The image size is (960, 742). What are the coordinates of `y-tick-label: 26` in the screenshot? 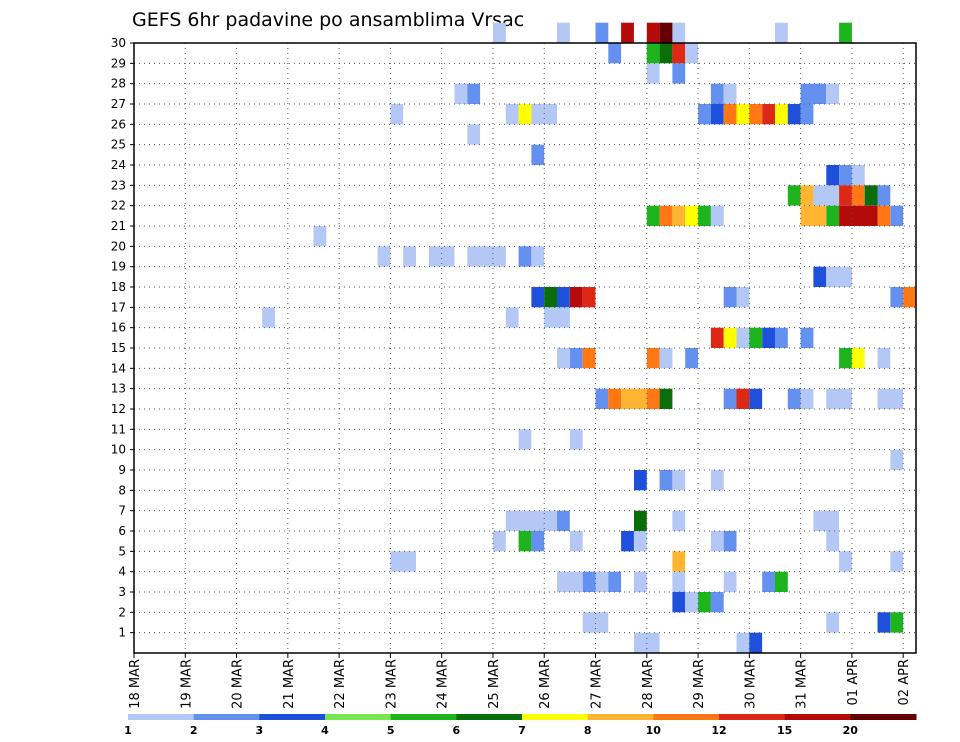 It's located at (118, 124).